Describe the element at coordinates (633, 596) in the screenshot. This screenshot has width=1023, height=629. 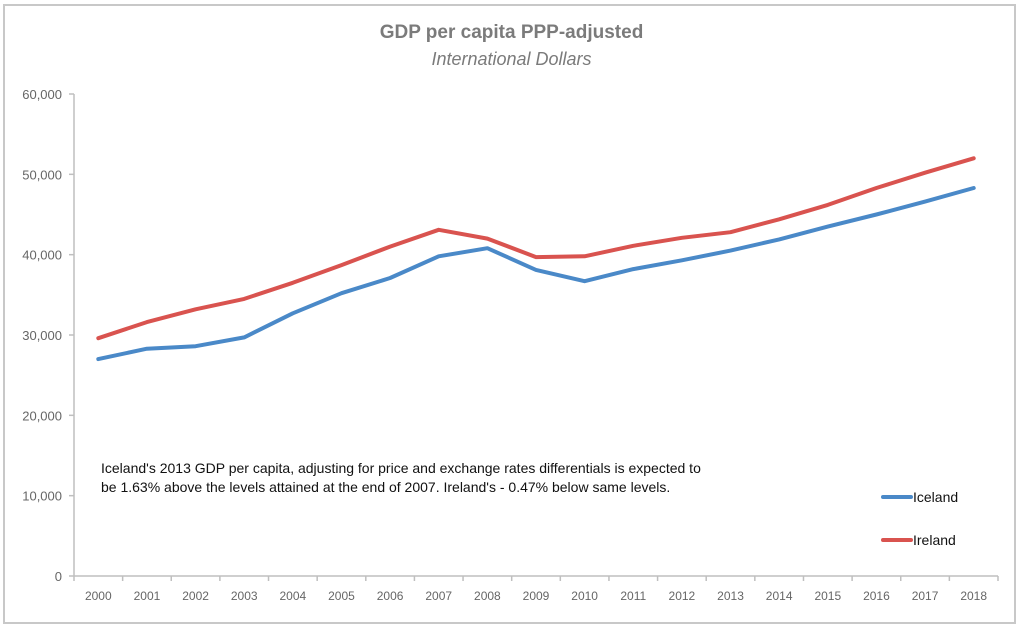
I see `x-tick-label: 2011` at that location.